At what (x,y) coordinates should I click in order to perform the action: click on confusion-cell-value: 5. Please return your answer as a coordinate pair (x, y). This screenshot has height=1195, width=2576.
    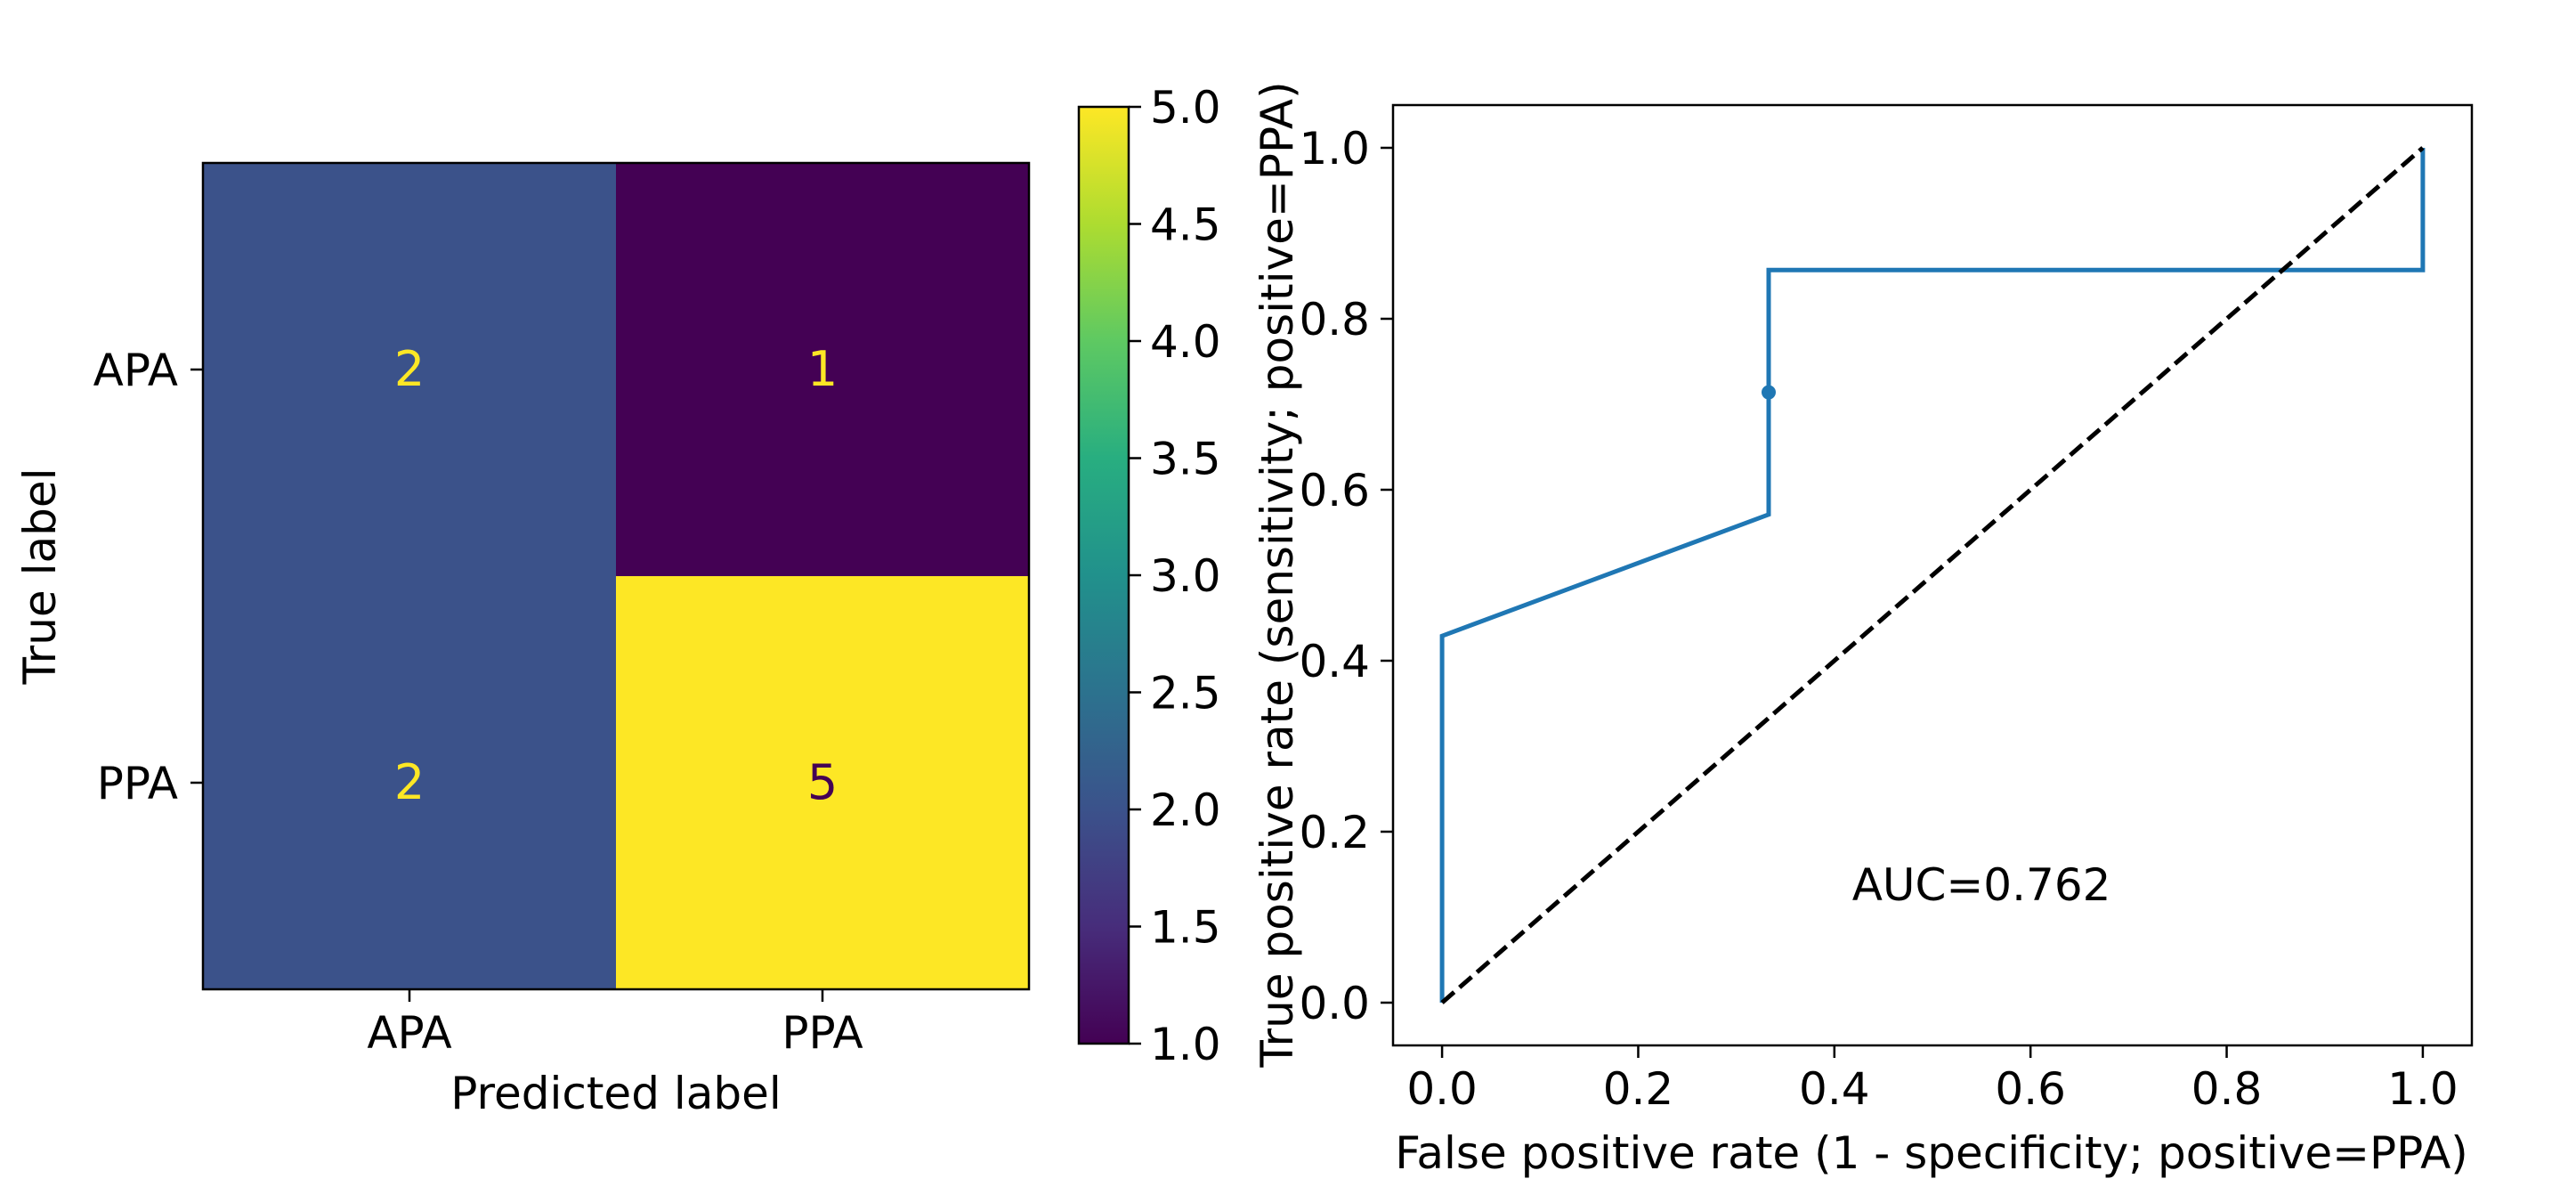
    Looking at the image, I should click on (822, 782).